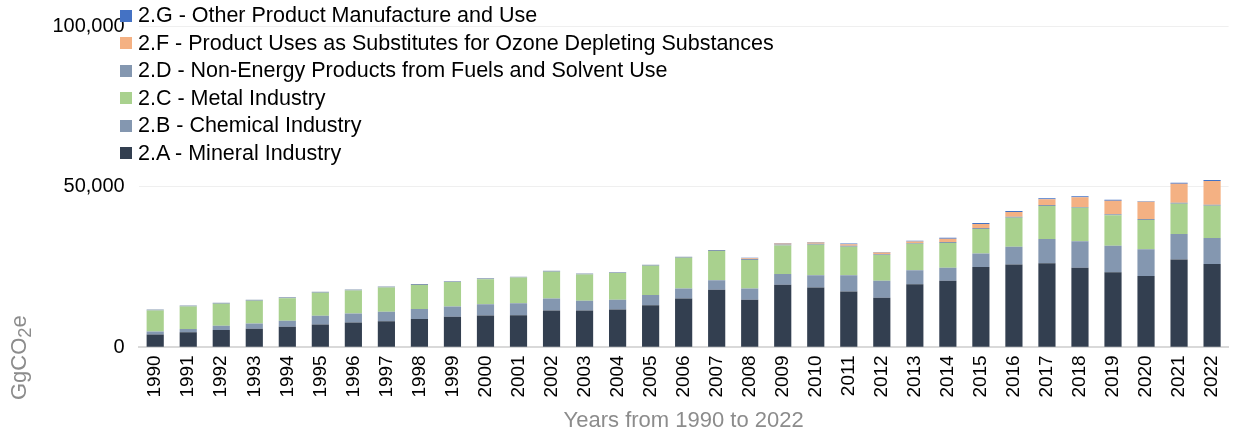 The width and height of the screenshot is (1243, 438). What do you see at coordinates (814, 376) in the screenshot?
I see `x-tick-label: 2010` at bounding box center [814, 376].